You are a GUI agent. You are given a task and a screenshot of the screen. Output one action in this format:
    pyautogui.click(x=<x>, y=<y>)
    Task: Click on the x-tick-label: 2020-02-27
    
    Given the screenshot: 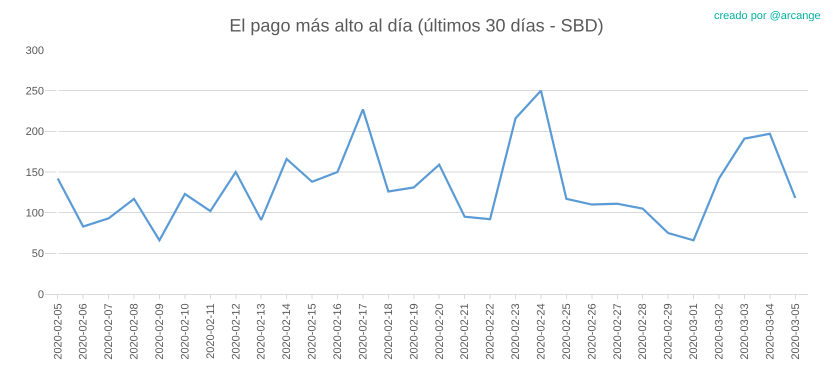 What is the action you would take?
    pyautogui.click(x=618, y=331)
    